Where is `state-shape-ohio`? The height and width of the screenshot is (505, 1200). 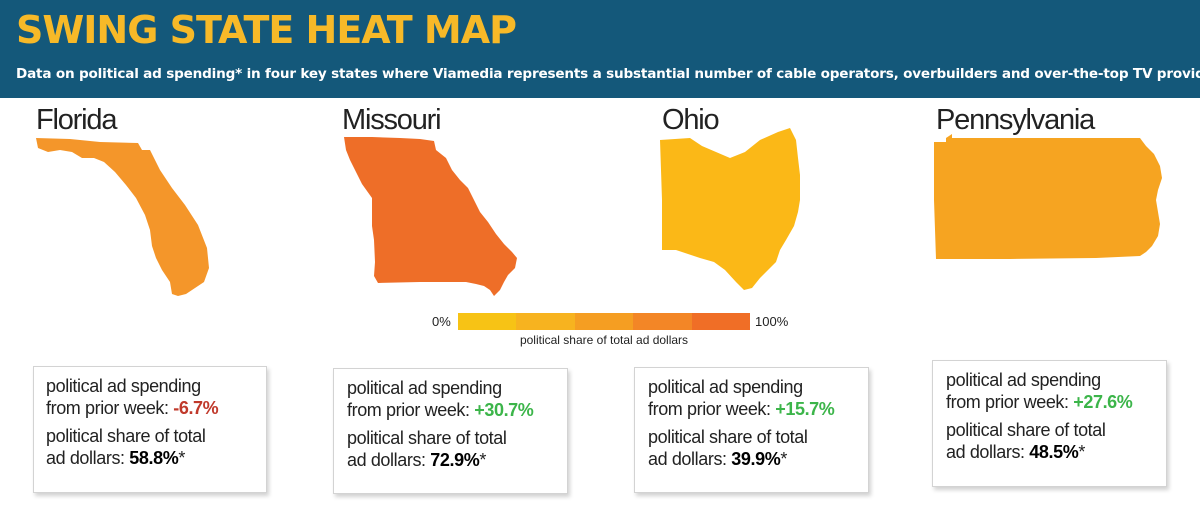 state-shape-ohio is located at coordinates (730, 209).